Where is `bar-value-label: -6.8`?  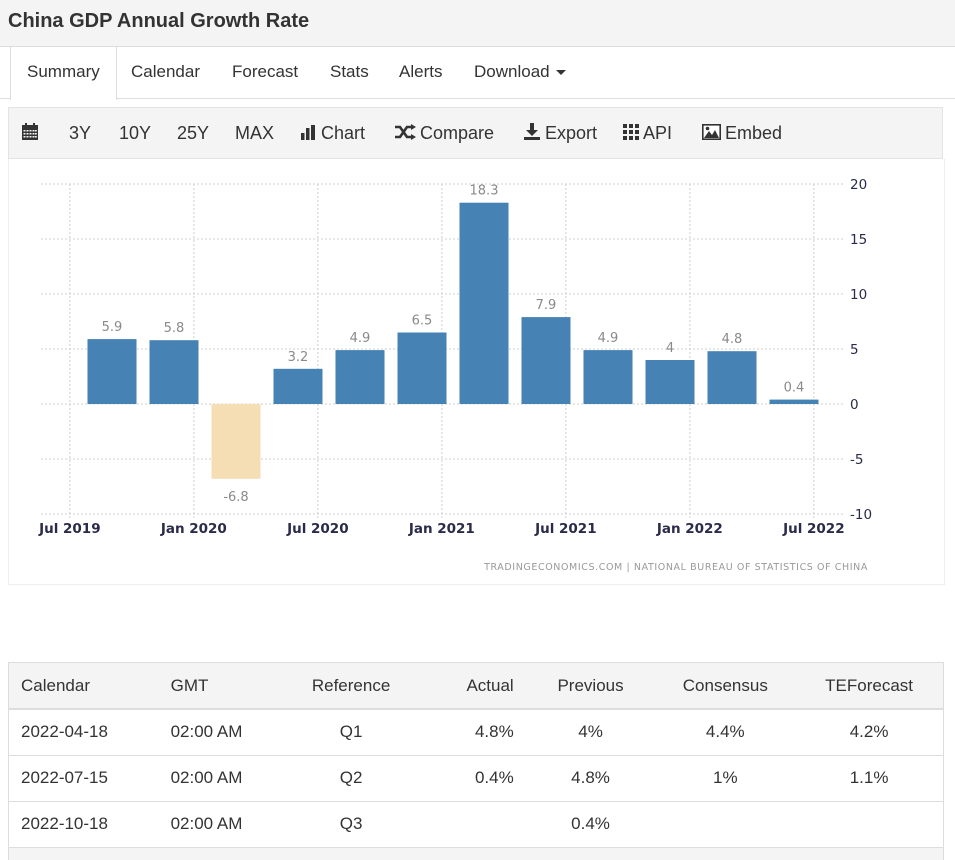
bar-value-label: -6.8 is located at coordinates (235, 497).